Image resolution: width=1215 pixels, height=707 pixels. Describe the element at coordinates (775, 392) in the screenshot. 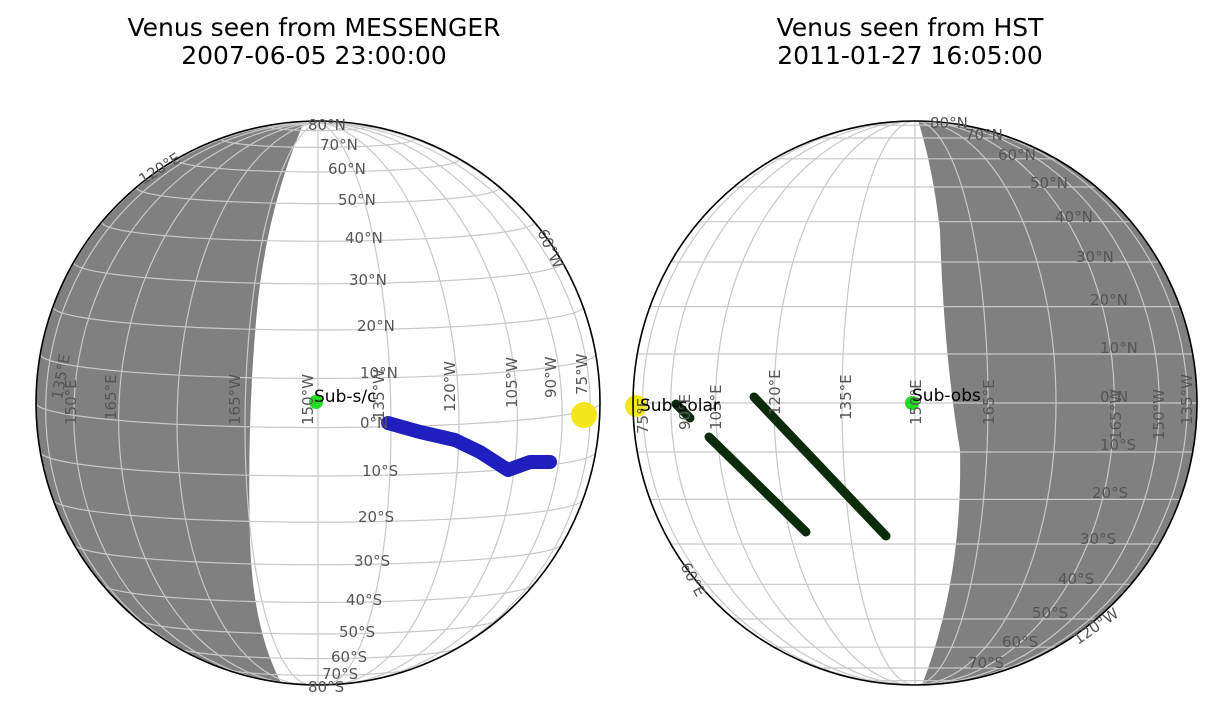

I see `lon-label: 120°E` at that location.